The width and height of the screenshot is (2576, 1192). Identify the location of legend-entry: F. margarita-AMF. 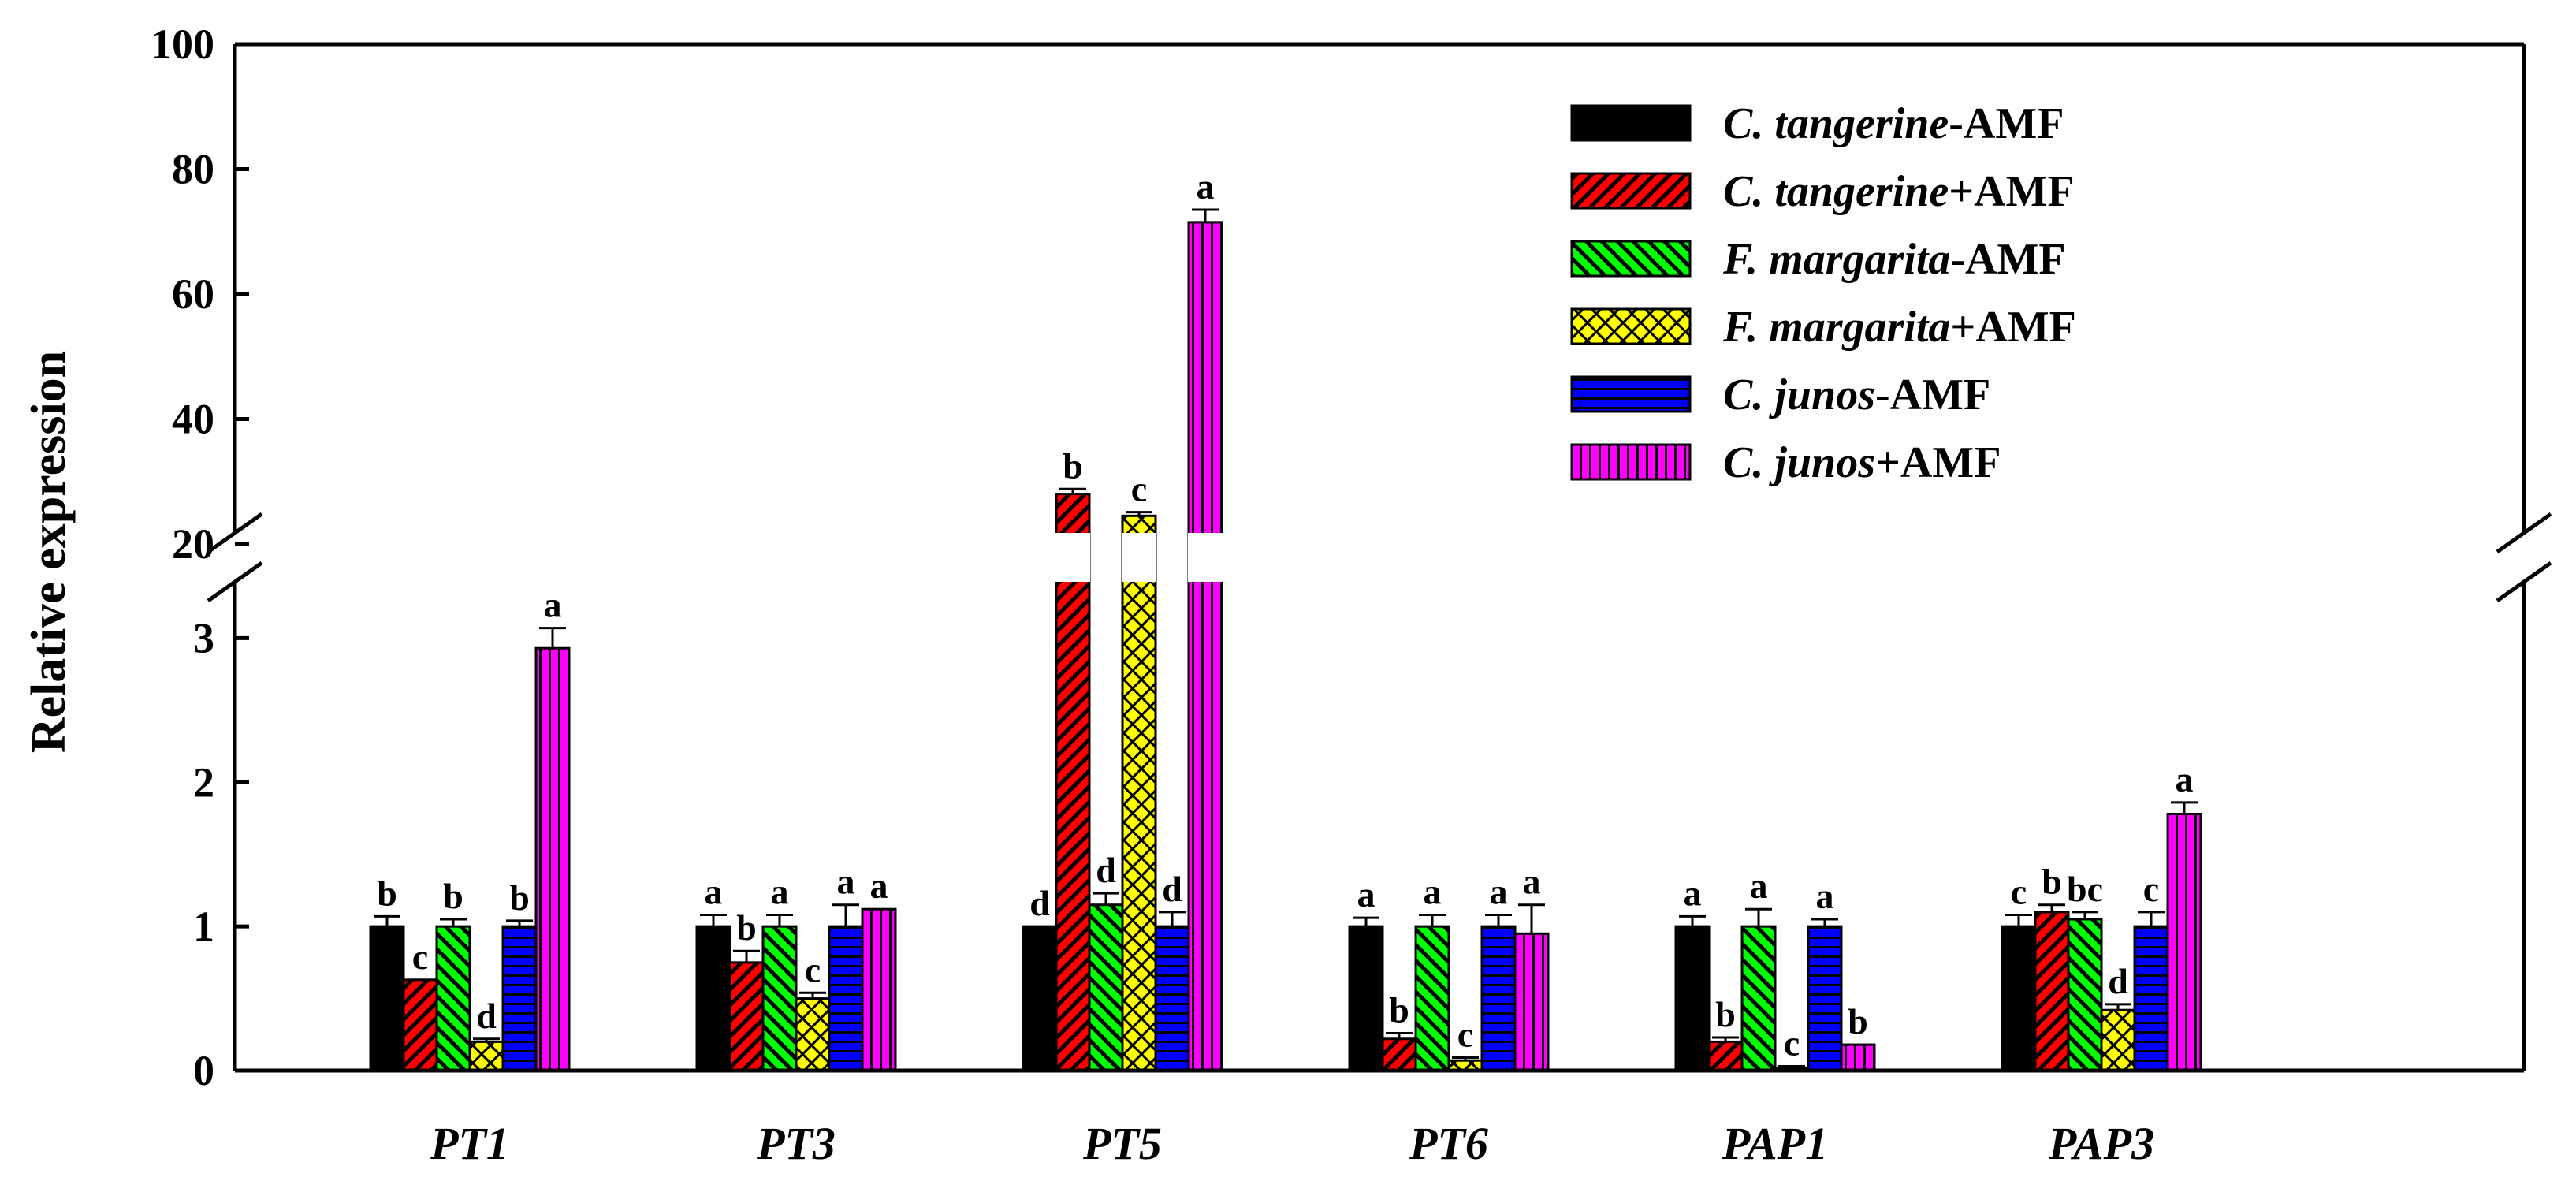
(1894, 259).